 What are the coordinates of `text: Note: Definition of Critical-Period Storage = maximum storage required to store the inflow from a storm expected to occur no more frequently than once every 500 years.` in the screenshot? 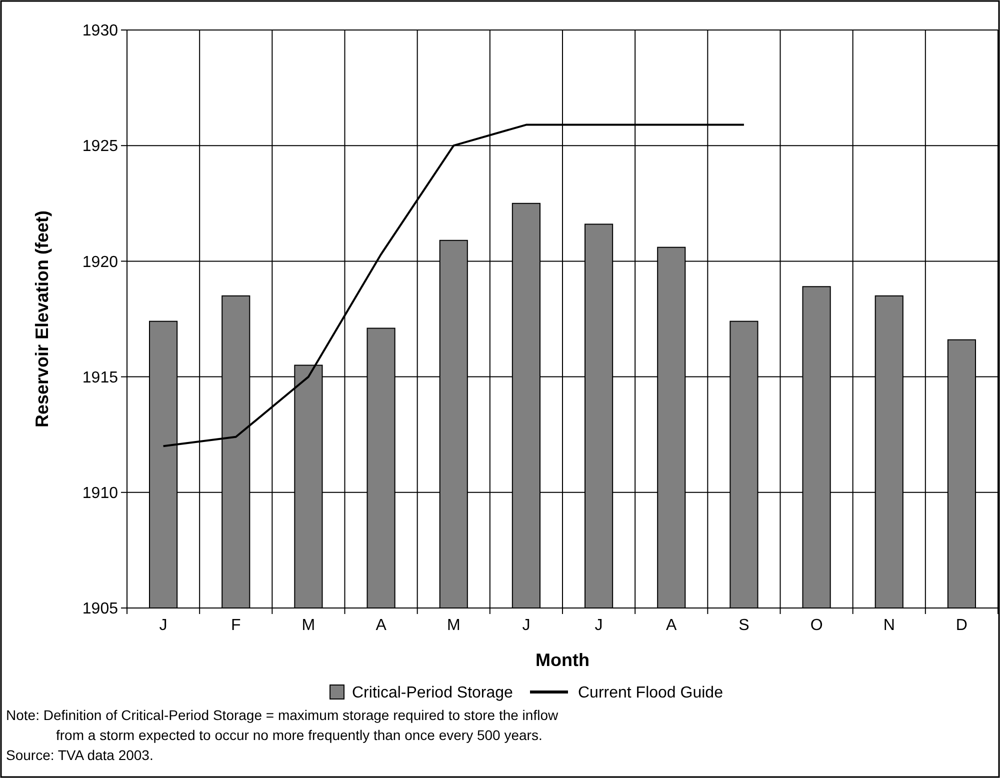 It's located at (282, 725).